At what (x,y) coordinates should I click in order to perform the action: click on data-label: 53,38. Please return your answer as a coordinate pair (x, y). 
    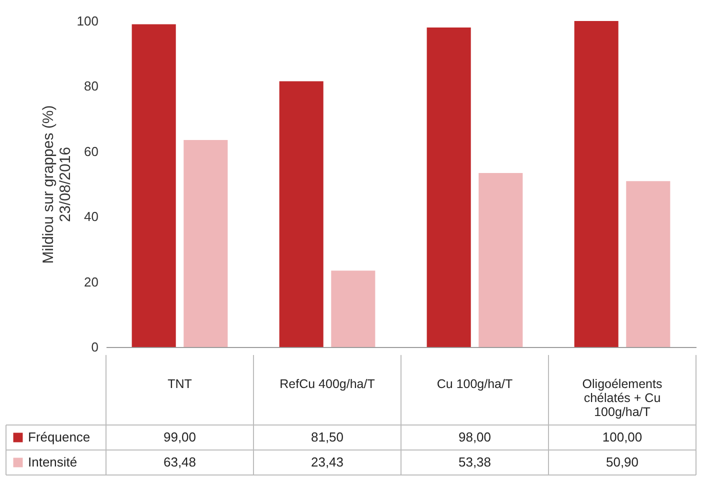
    Looking at the image, I should click on (475, 462).